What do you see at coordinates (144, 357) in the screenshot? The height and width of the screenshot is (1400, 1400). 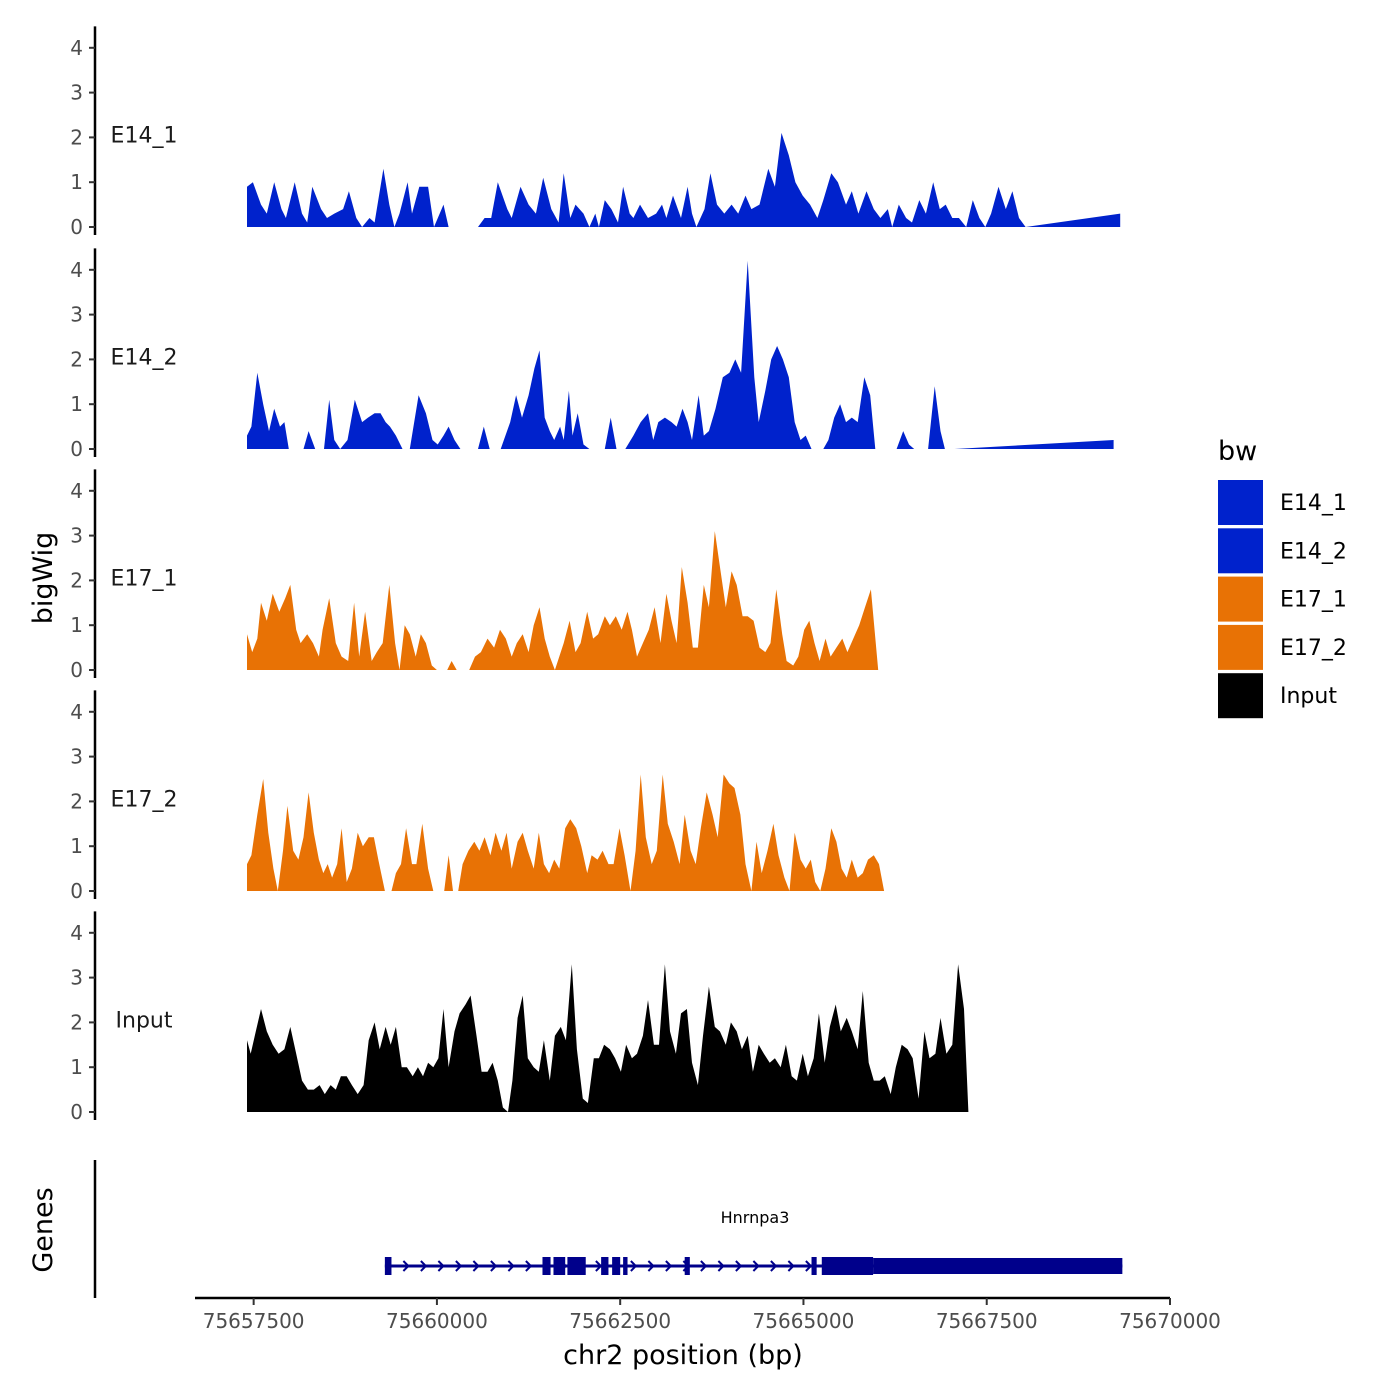 I see `track-label: E14_2` at bounding box center [144, 357].